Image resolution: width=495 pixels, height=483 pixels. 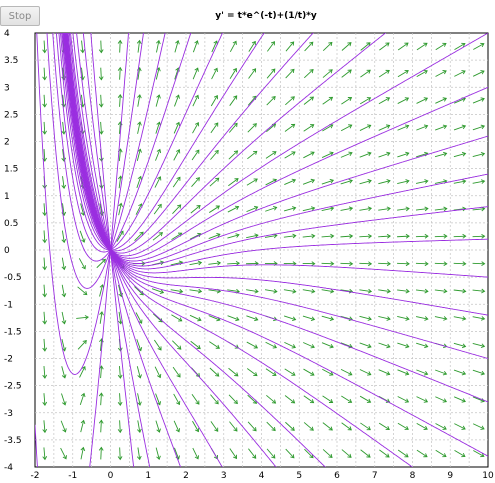 I want to click on y-tick-label: 2, so click(x=7, y=143).